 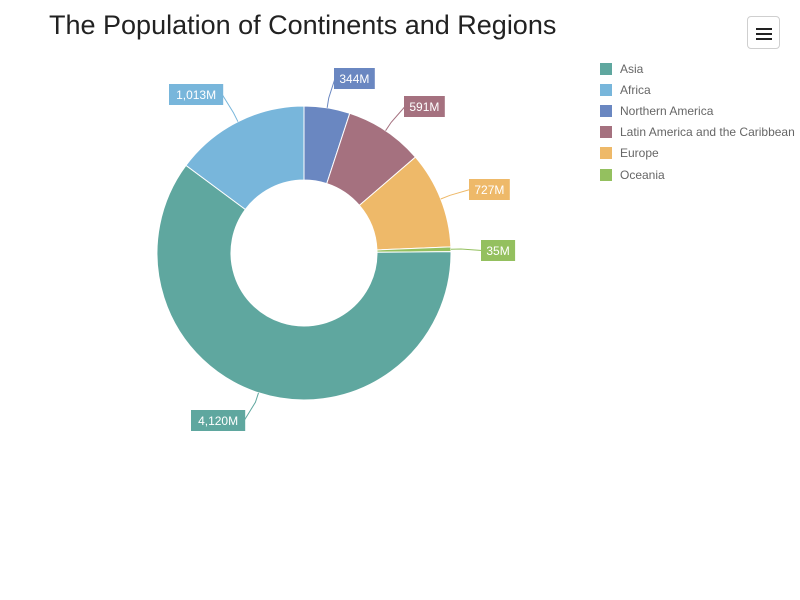 What do you see at coordinates (455, 194) in the screenshot?
I see `leader-line-europe` at bounding box center [455, 194].